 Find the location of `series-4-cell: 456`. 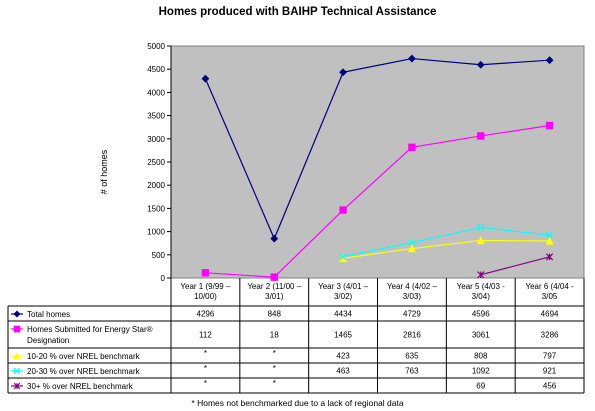

series-4-cell: 456 is located at coordinates (550, 386).